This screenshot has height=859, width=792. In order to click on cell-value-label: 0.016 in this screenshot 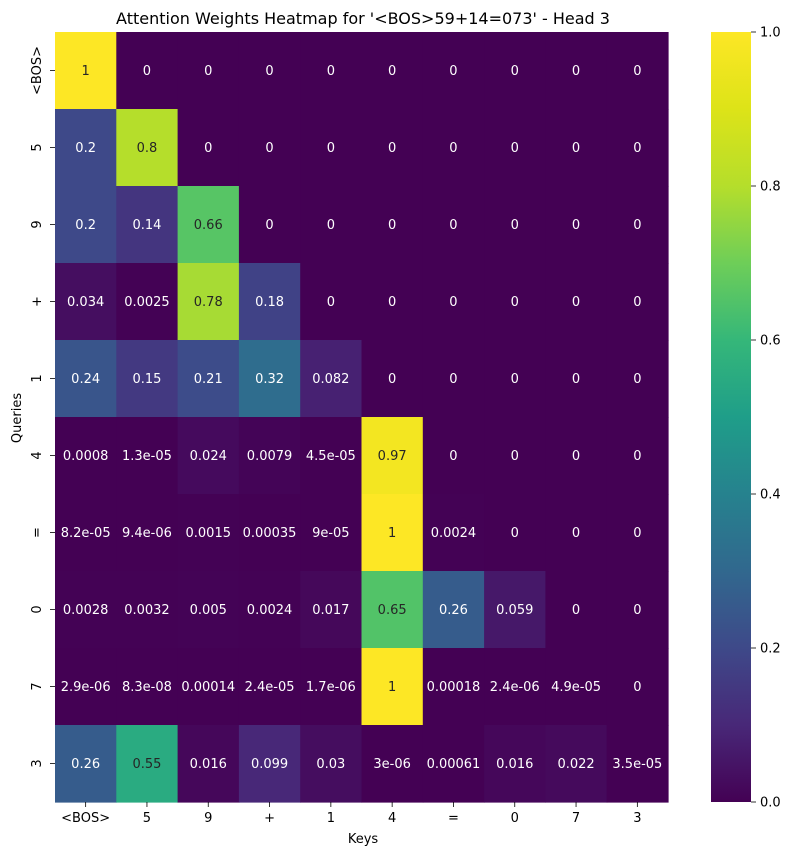, I will do `click(208, 764)`.